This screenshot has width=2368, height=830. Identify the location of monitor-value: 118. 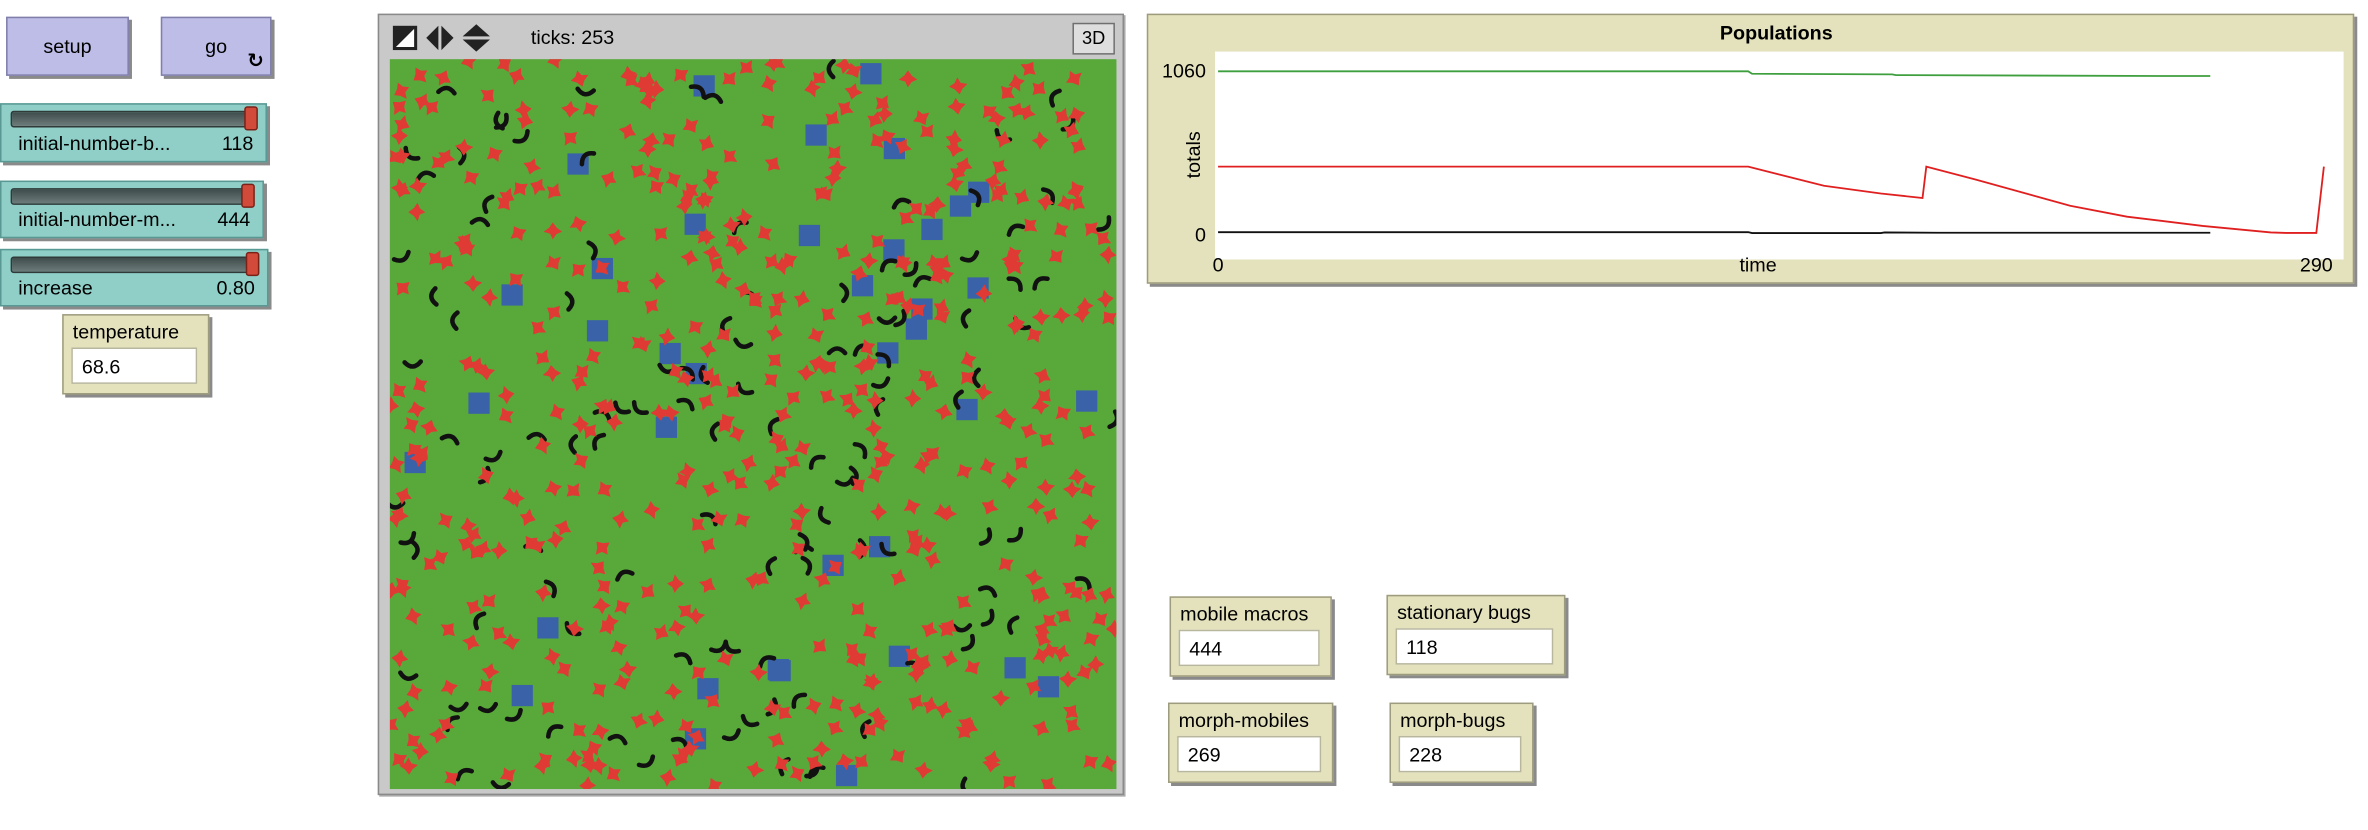
(1474, 646).